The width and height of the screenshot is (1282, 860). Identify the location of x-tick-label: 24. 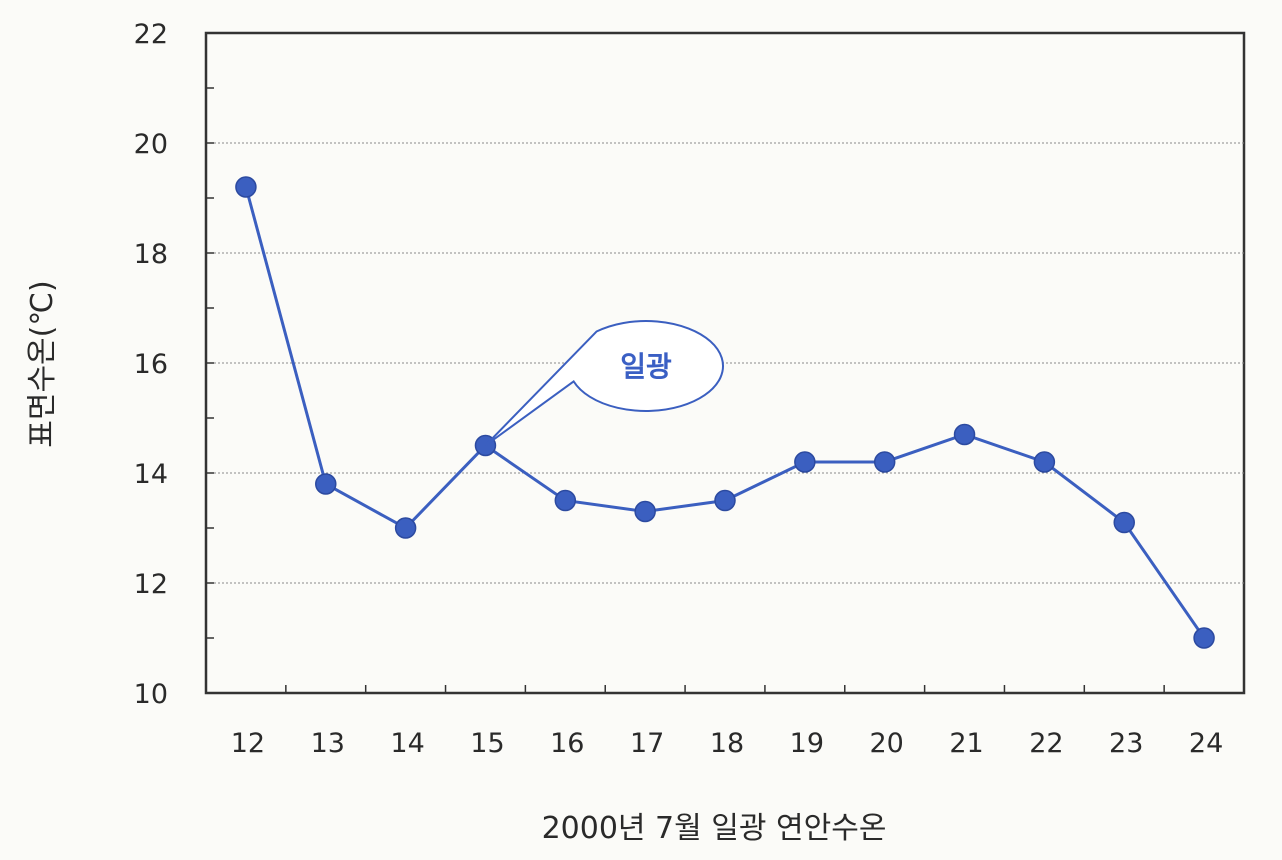
(1206, 743).